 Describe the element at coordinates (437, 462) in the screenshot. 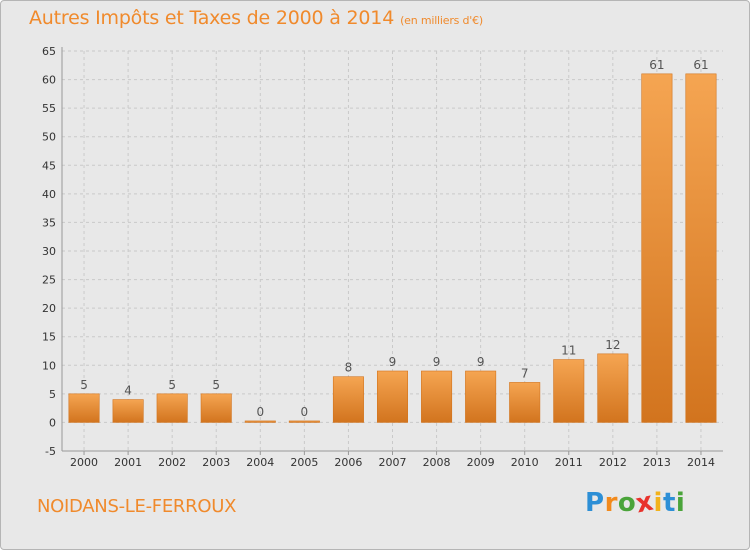

I see `x-tick-label: 2008` at that location.